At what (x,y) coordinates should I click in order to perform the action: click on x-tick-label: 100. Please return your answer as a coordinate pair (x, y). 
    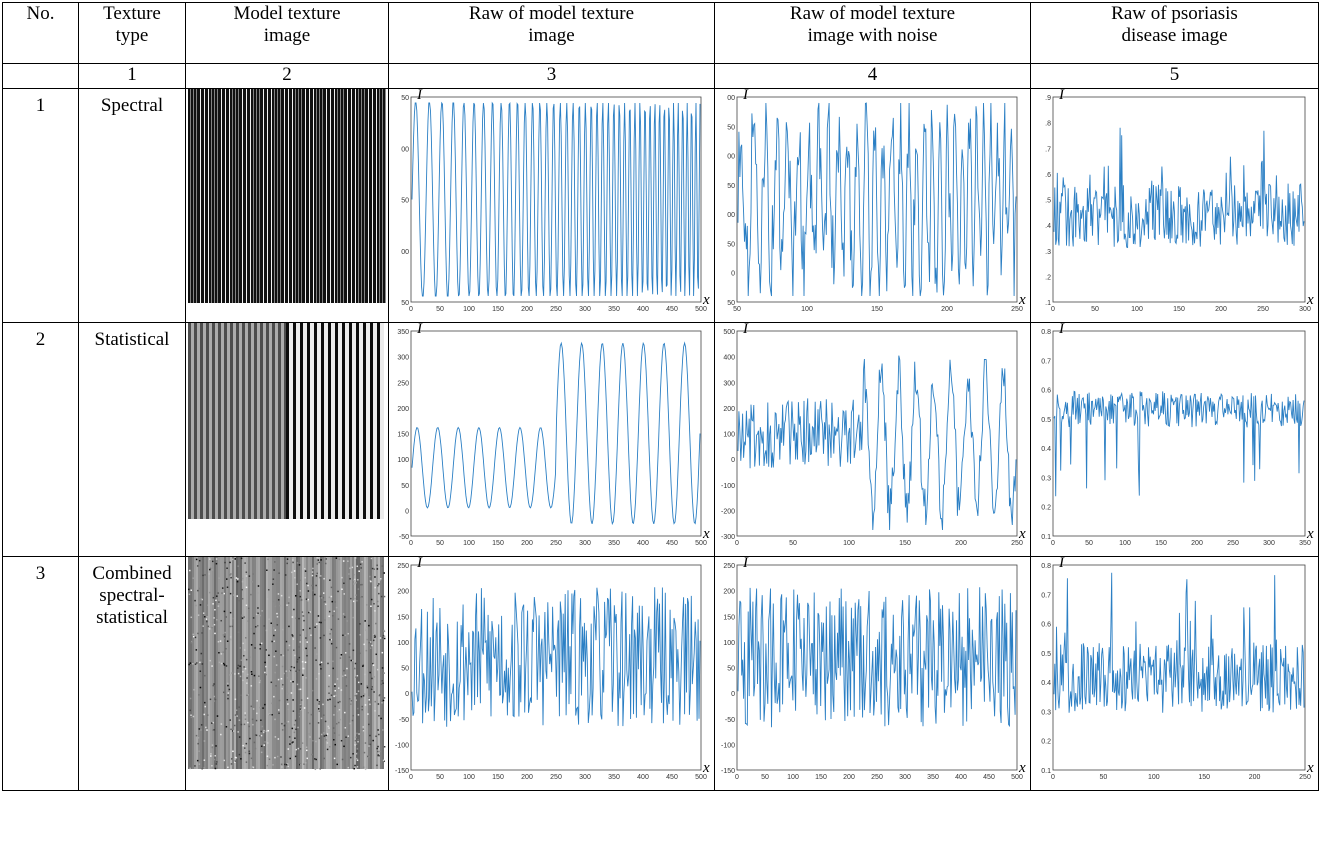
    Looking at the image, I should click on (849, 543).